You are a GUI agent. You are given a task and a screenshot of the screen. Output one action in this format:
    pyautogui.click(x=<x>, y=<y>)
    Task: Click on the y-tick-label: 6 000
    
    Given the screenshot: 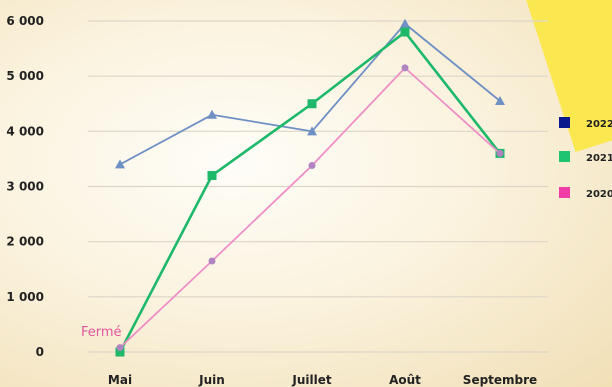 What is the action you would take?
    pyautogui.click(x=25, y=21)
    